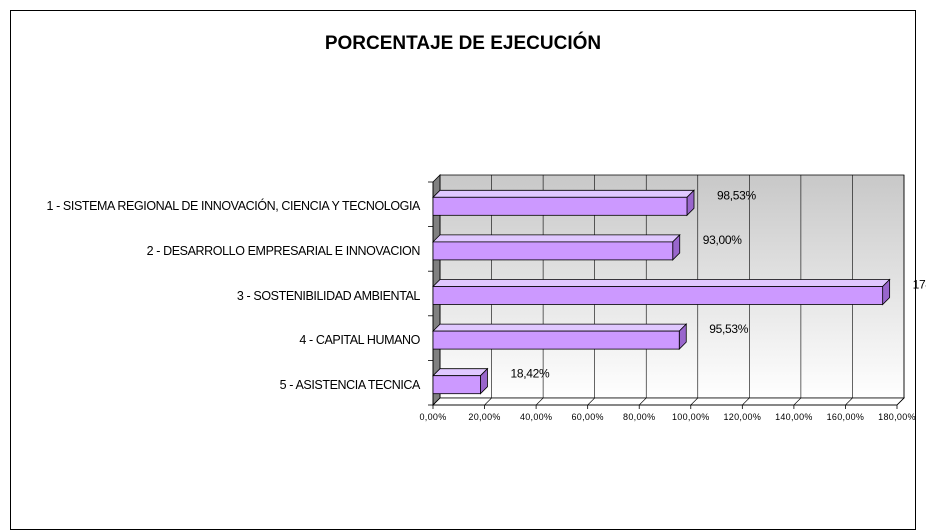 This screenshot has height=530, width=926. I want to click on x-tick-label: 0,00%, so click(432, 417).